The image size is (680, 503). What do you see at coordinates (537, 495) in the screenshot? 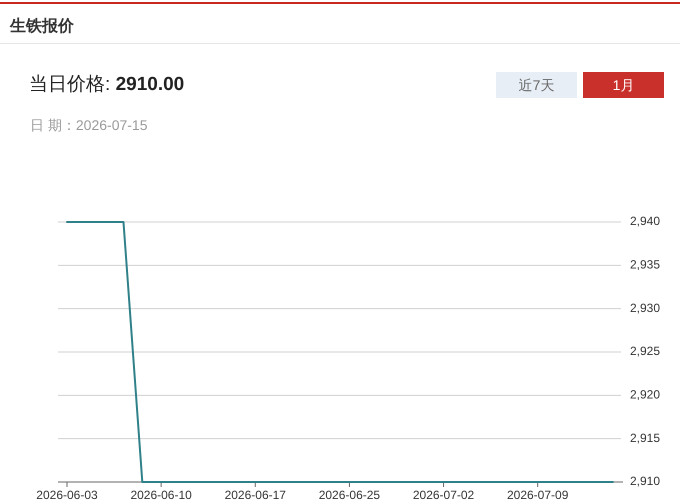
I see `x-tick-label: 2026-07-09` at bounding box center [537, 495].